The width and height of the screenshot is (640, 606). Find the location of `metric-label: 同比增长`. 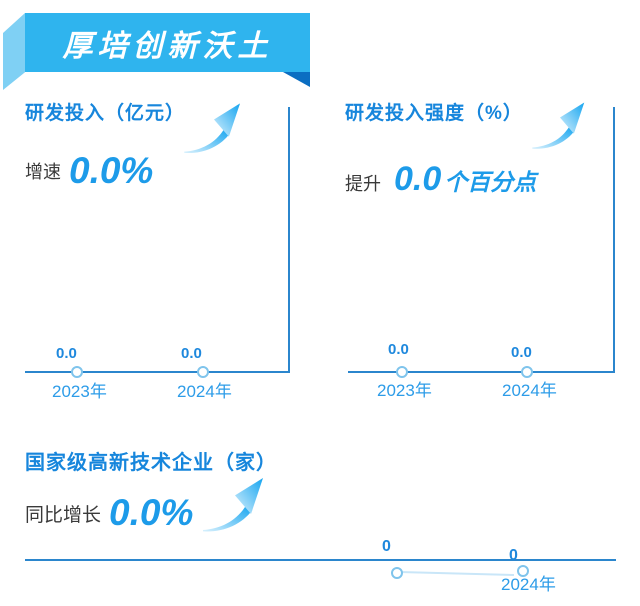

metric-label: 同比增长 is located at coordinates (63, 515).